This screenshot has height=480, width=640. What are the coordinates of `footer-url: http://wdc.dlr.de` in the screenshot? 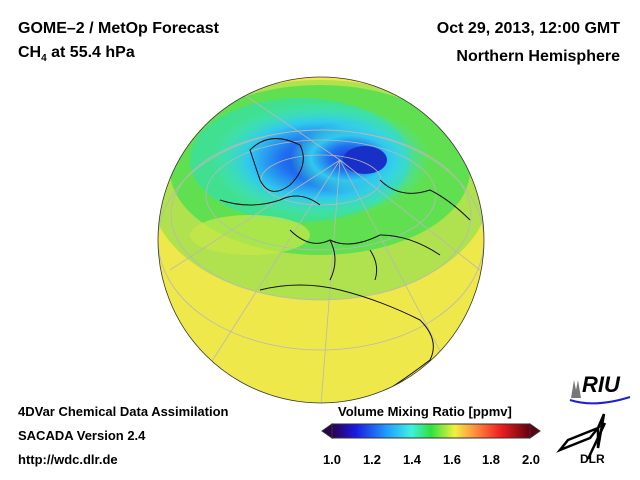 It's located at (68, 459).